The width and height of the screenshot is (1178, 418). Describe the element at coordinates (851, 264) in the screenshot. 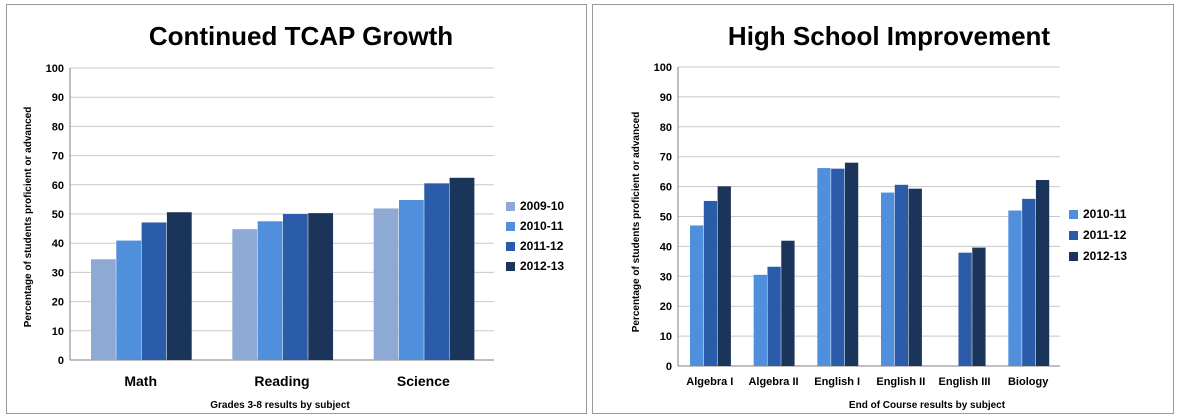

I see `bar-2012-13-english-i` at that location.